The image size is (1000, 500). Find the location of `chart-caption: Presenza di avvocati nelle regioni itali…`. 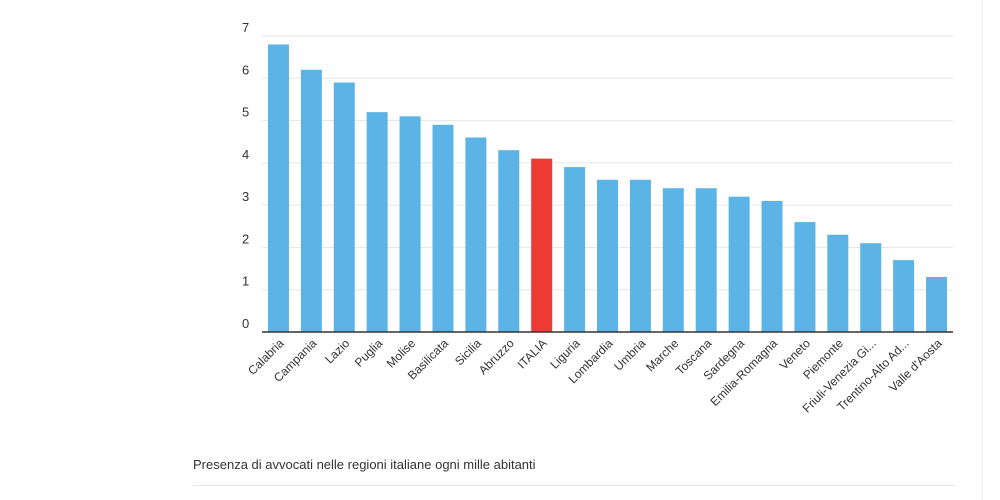

chart-caption: Presenza di avvocati nelle regioni itali… is located at coordinates (364, 464).